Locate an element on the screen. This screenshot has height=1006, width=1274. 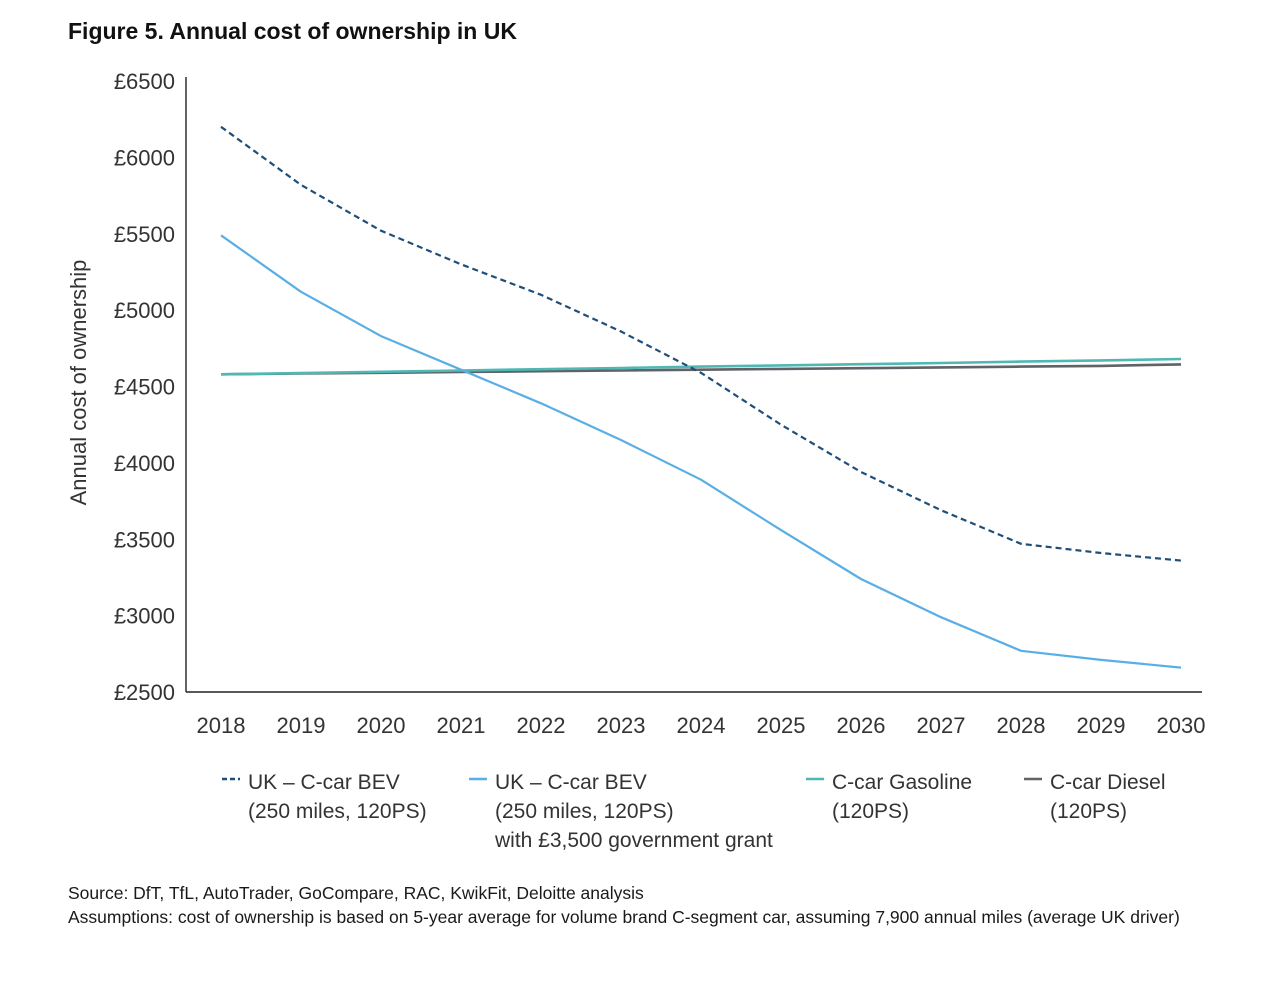
x-tick-label: 2029 is located at coordinates (1101, 725).